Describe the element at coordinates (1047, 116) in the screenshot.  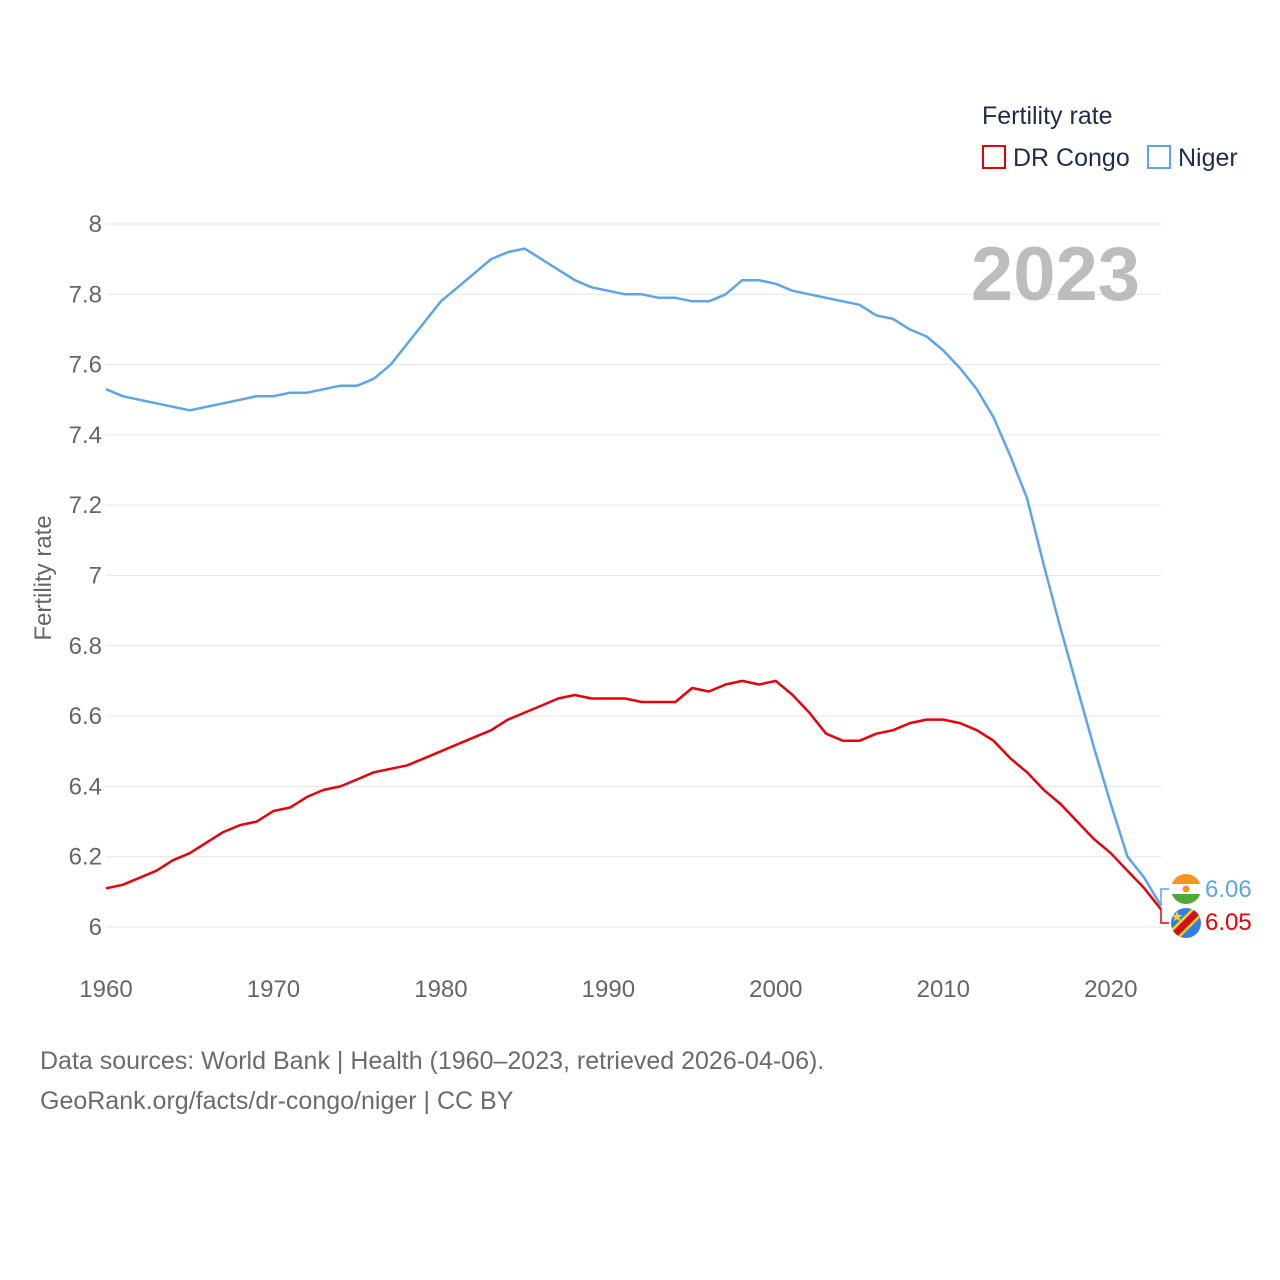
I see `legend-title: Fertility rate` at that location.